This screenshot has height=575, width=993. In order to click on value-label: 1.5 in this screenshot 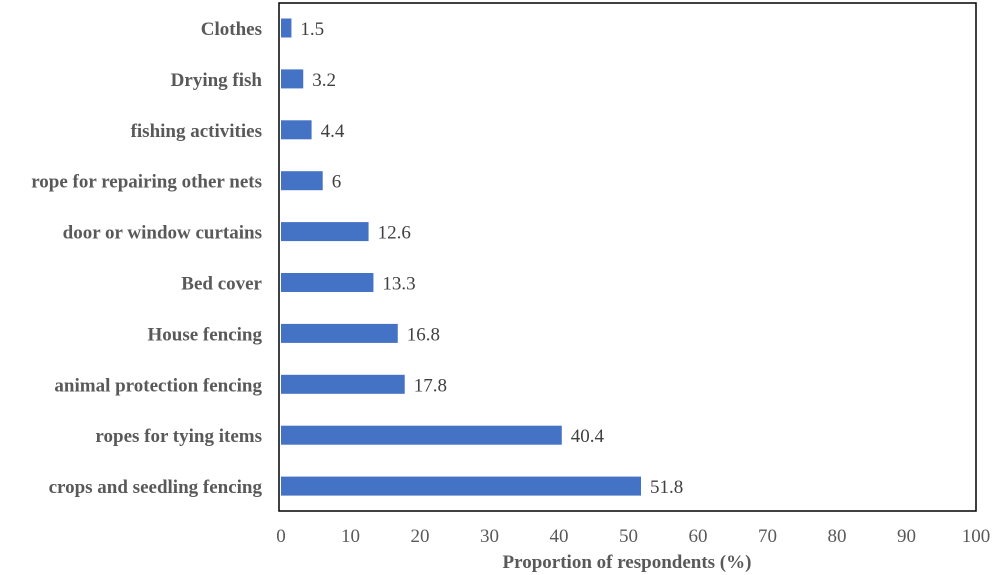, I will do `click(312, 29)`.